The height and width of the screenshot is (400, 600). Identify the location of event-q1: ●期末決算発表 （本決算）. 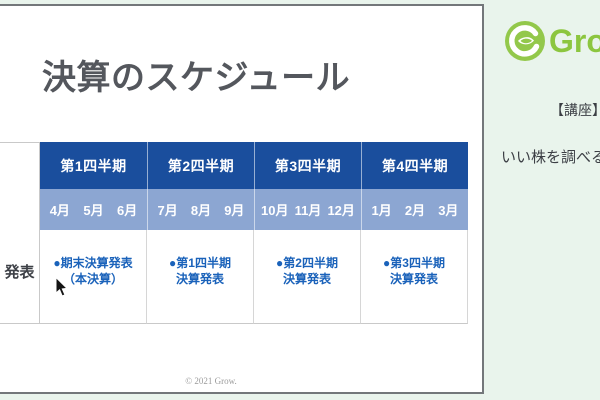
(93, 277).